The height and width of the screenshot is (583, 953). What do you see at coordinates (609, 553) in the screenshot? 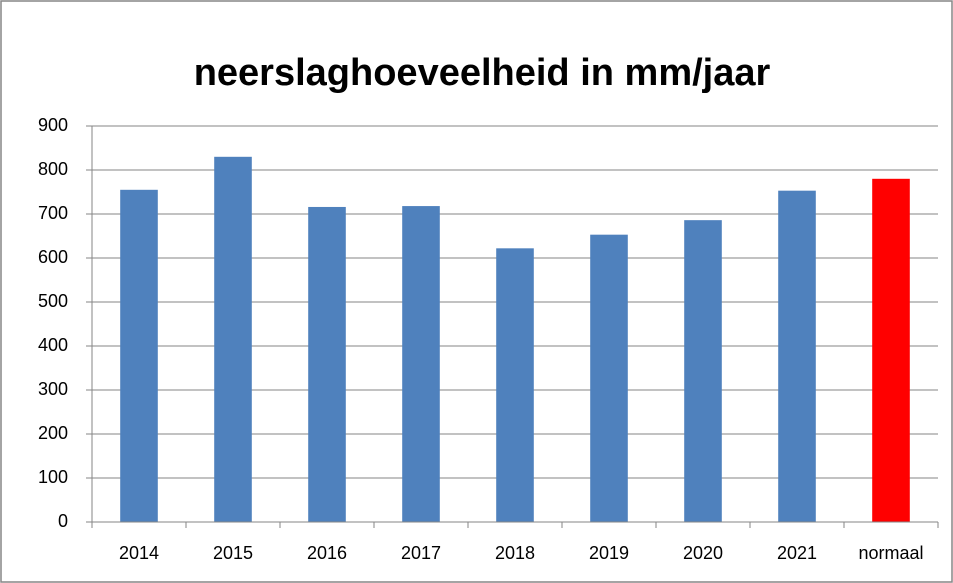
I see `x-tick-label: 2019` at bounding box center [609, 553].